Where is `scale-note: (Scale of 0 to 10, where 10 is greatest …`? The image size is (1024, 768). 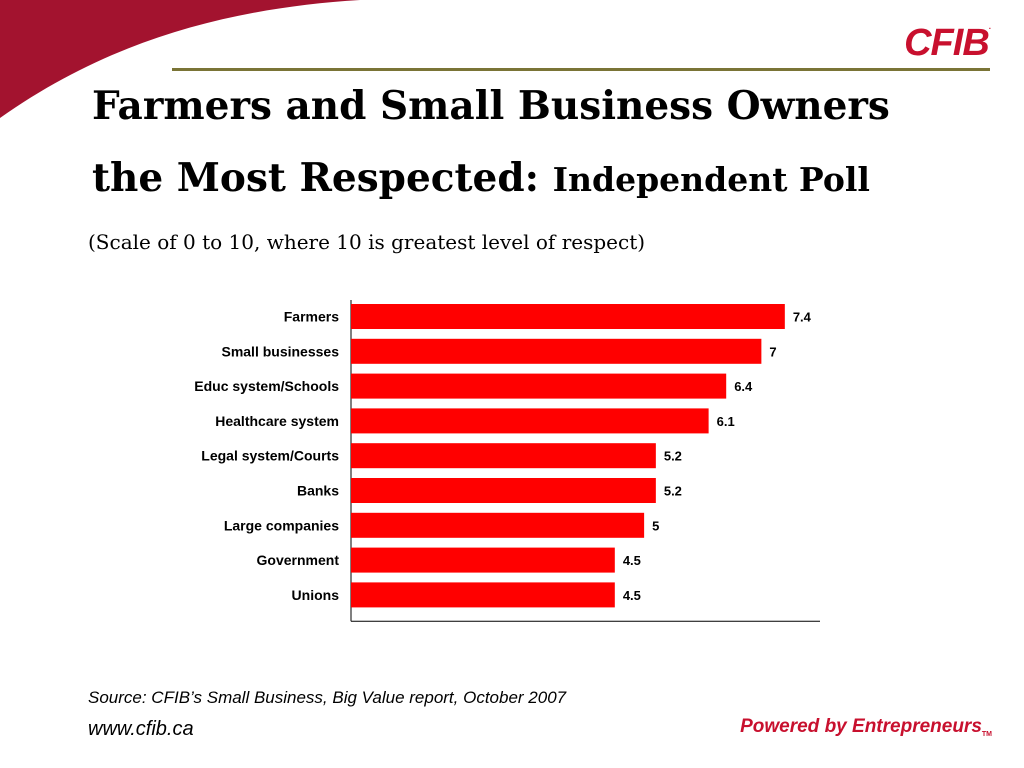 scale-note: (Scale of 0 to 10, where 10 is greatest … is located at coordinates (367, 242).